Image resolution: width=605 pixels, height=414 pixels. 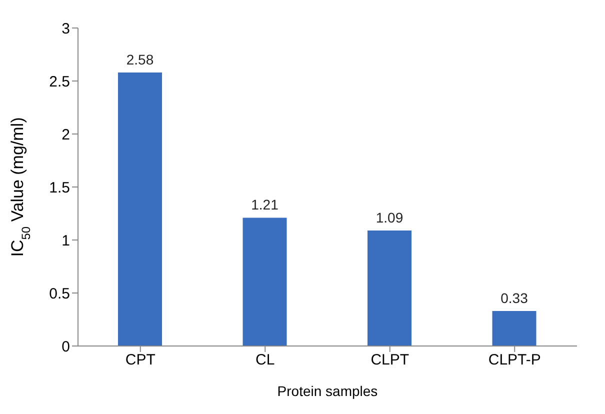 What do you see at coordinates (140, 60) in the screenshot?
I see `data-label: 2.58` at bounding box center [140, 60].